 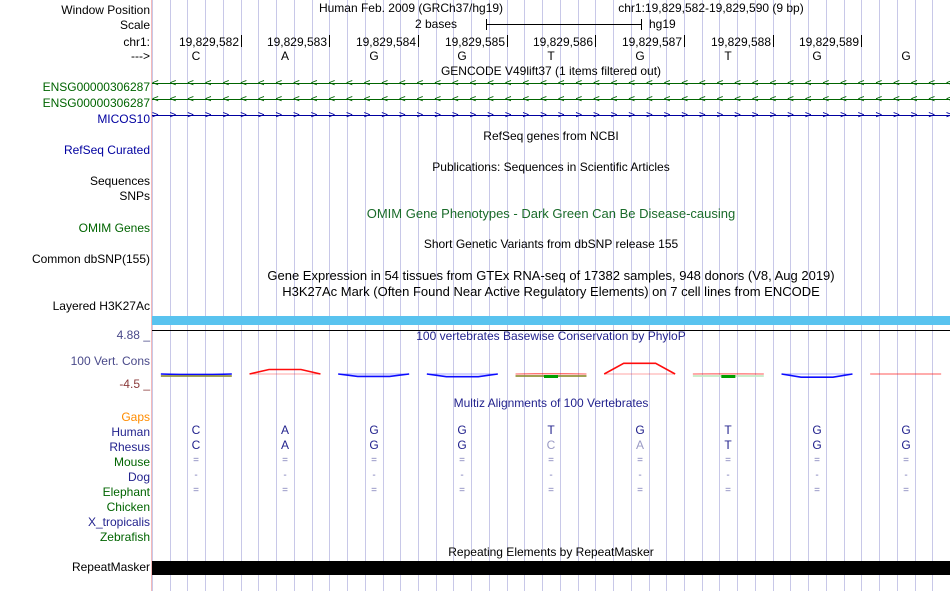 What do you see at coordinates (551, 136) in the screenshot?
I see `refseq-track-title: RefSeq genes from NCBI` at bounding box center [551, 136].